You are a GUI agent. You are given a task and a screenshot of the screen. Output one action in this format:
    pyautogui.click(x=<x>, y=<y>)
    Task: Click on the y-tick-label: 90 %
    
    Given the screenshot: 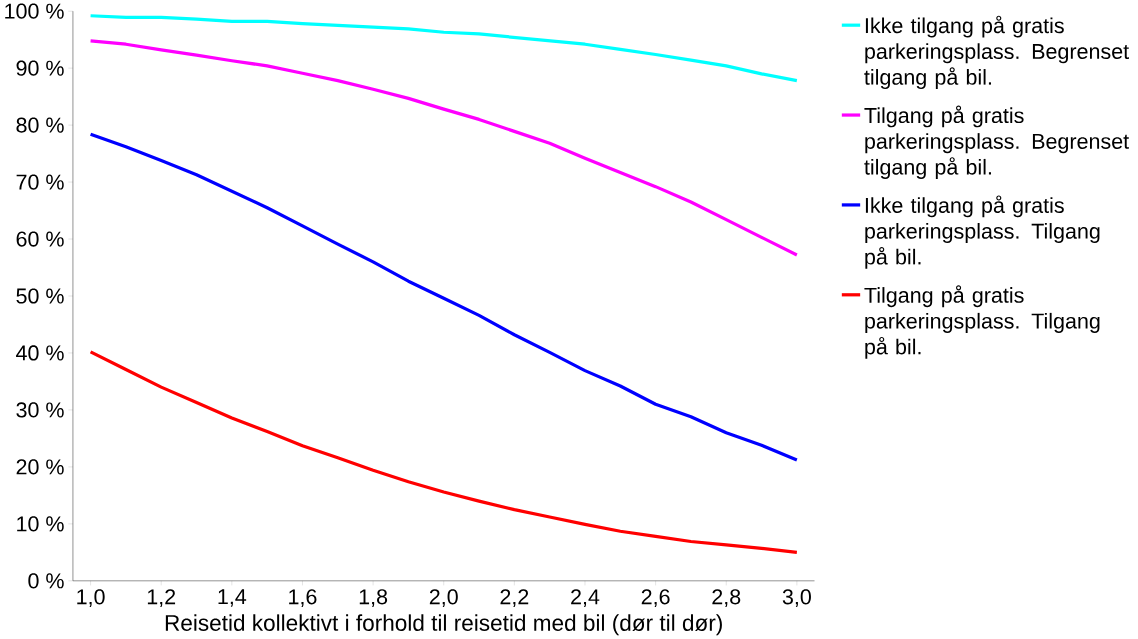 What is the action you would take?
    pyautogui.click(x=40, y=68)
    